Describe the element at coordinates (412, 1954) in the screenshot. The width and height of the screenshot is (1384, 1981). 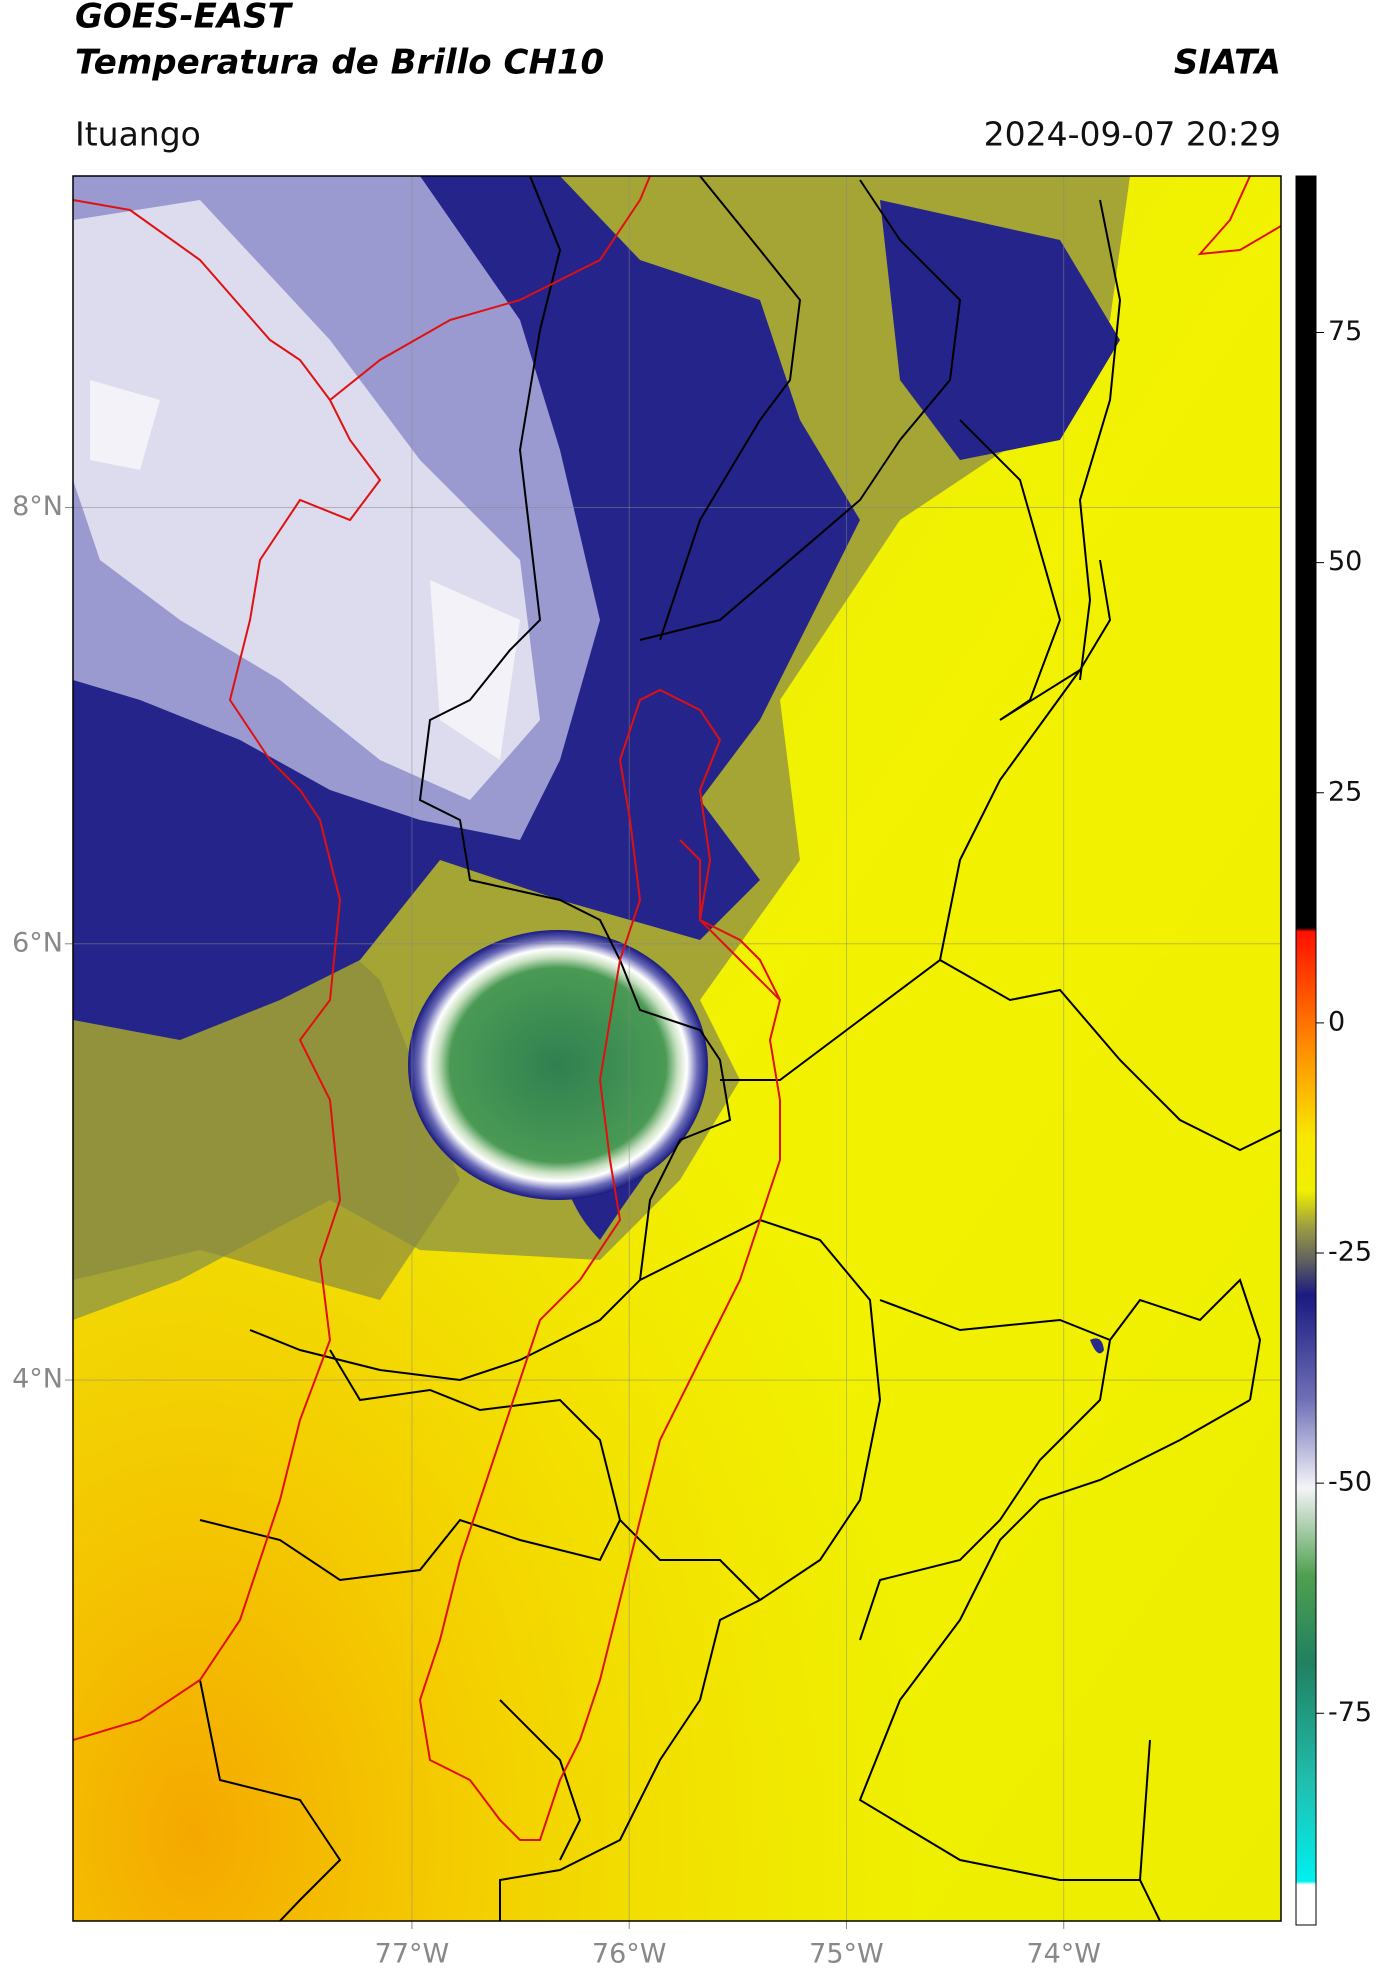
I see `x-tick-label: 77°W` at that location.